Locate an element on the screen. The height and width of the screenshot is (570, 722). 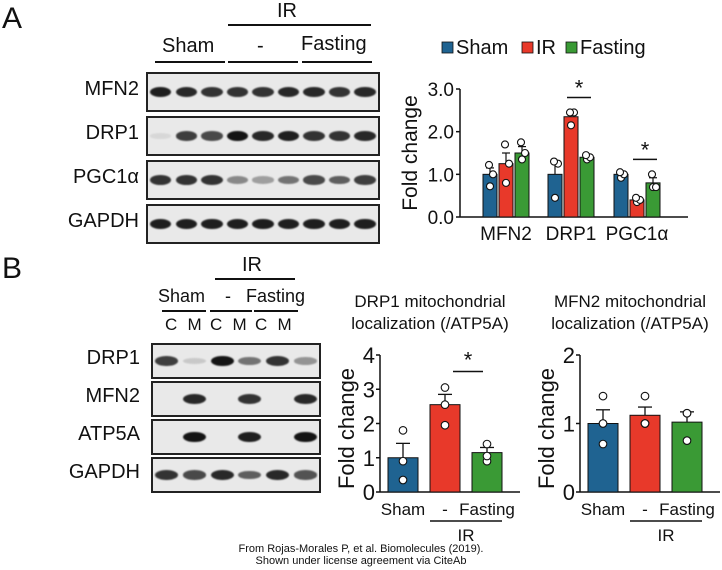
bar-sham-mfn2 is located at coordinates (490, 195).